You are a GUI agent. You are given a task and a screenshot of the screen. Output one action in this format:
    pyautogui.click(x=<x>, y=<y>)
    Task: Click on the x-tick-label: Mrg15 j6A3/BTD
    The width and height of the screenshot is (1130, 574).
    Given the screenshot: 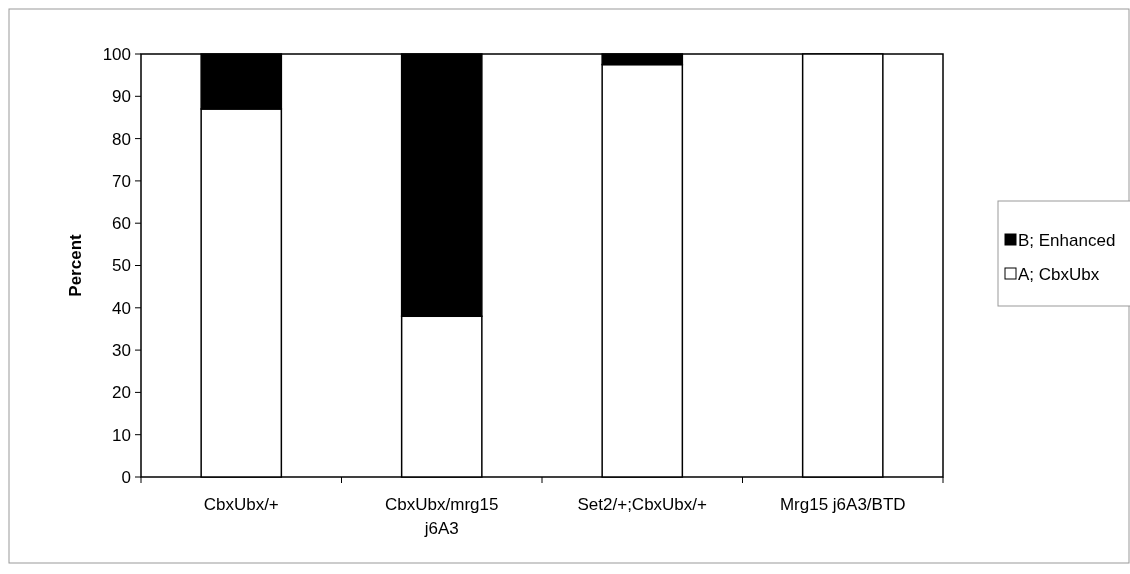 What is the action you would take?
    pyautogui.click(x=842, y=504)
    